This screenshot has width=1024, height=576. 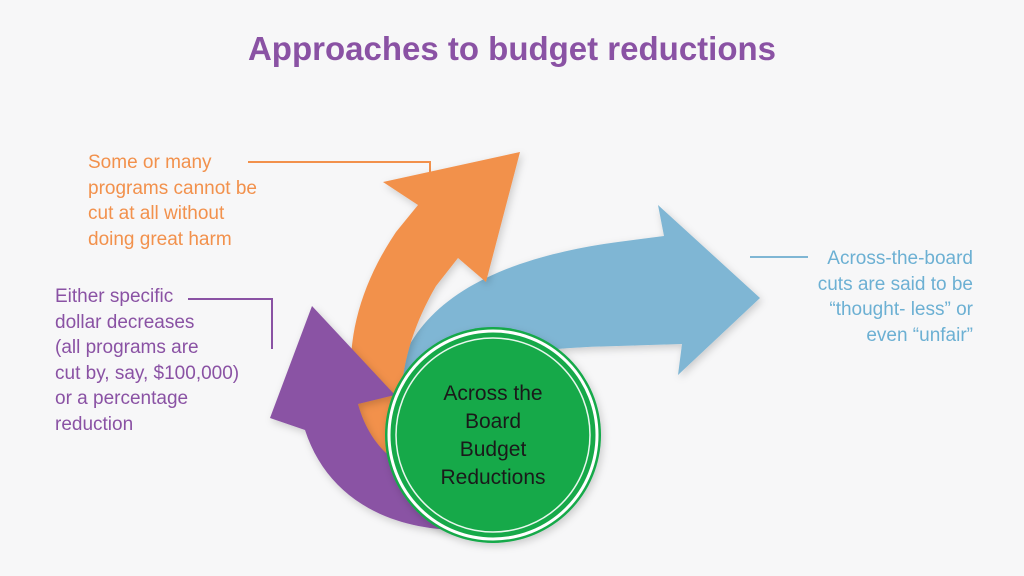 I want to click on center-label-line: Reductions, so click(x=493, y=477).